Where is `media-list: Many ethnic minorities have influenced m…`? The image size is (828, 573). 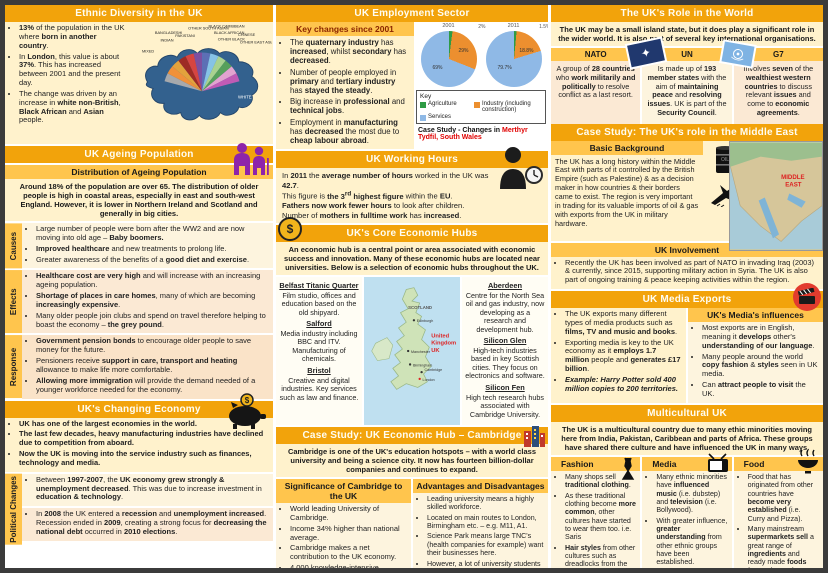 media-list: Many ethnic minorities have influenced m… is located at coordinates (687, 519).